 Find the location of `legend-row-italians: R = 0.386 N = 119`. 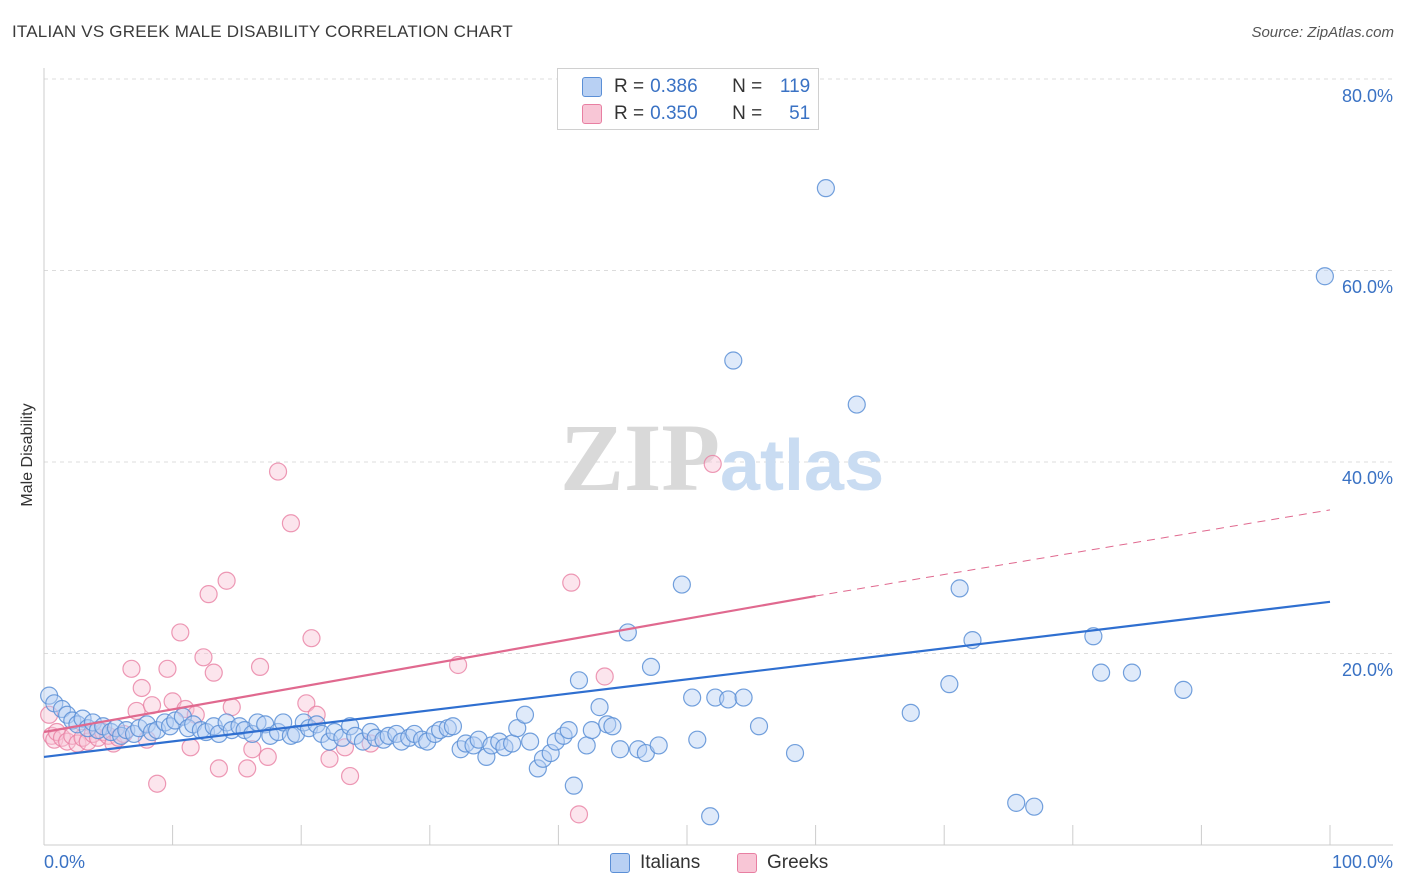

legend-row-italians: R = 0.386 N = 119 is located at coordinates (696, 87).